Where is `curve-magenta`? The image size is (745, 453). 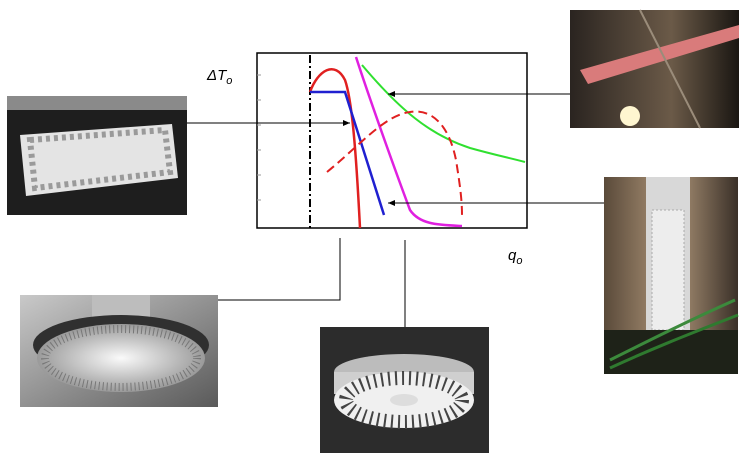 curve-magenta is located at coordinates (408, 142).